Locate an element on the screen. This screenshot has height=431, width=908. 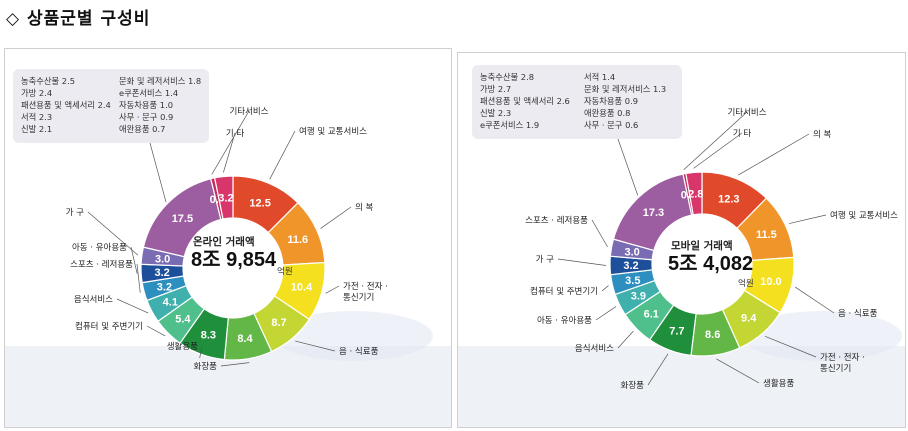
segment-value-label: 2.8 is located at coordinates (695, 194).